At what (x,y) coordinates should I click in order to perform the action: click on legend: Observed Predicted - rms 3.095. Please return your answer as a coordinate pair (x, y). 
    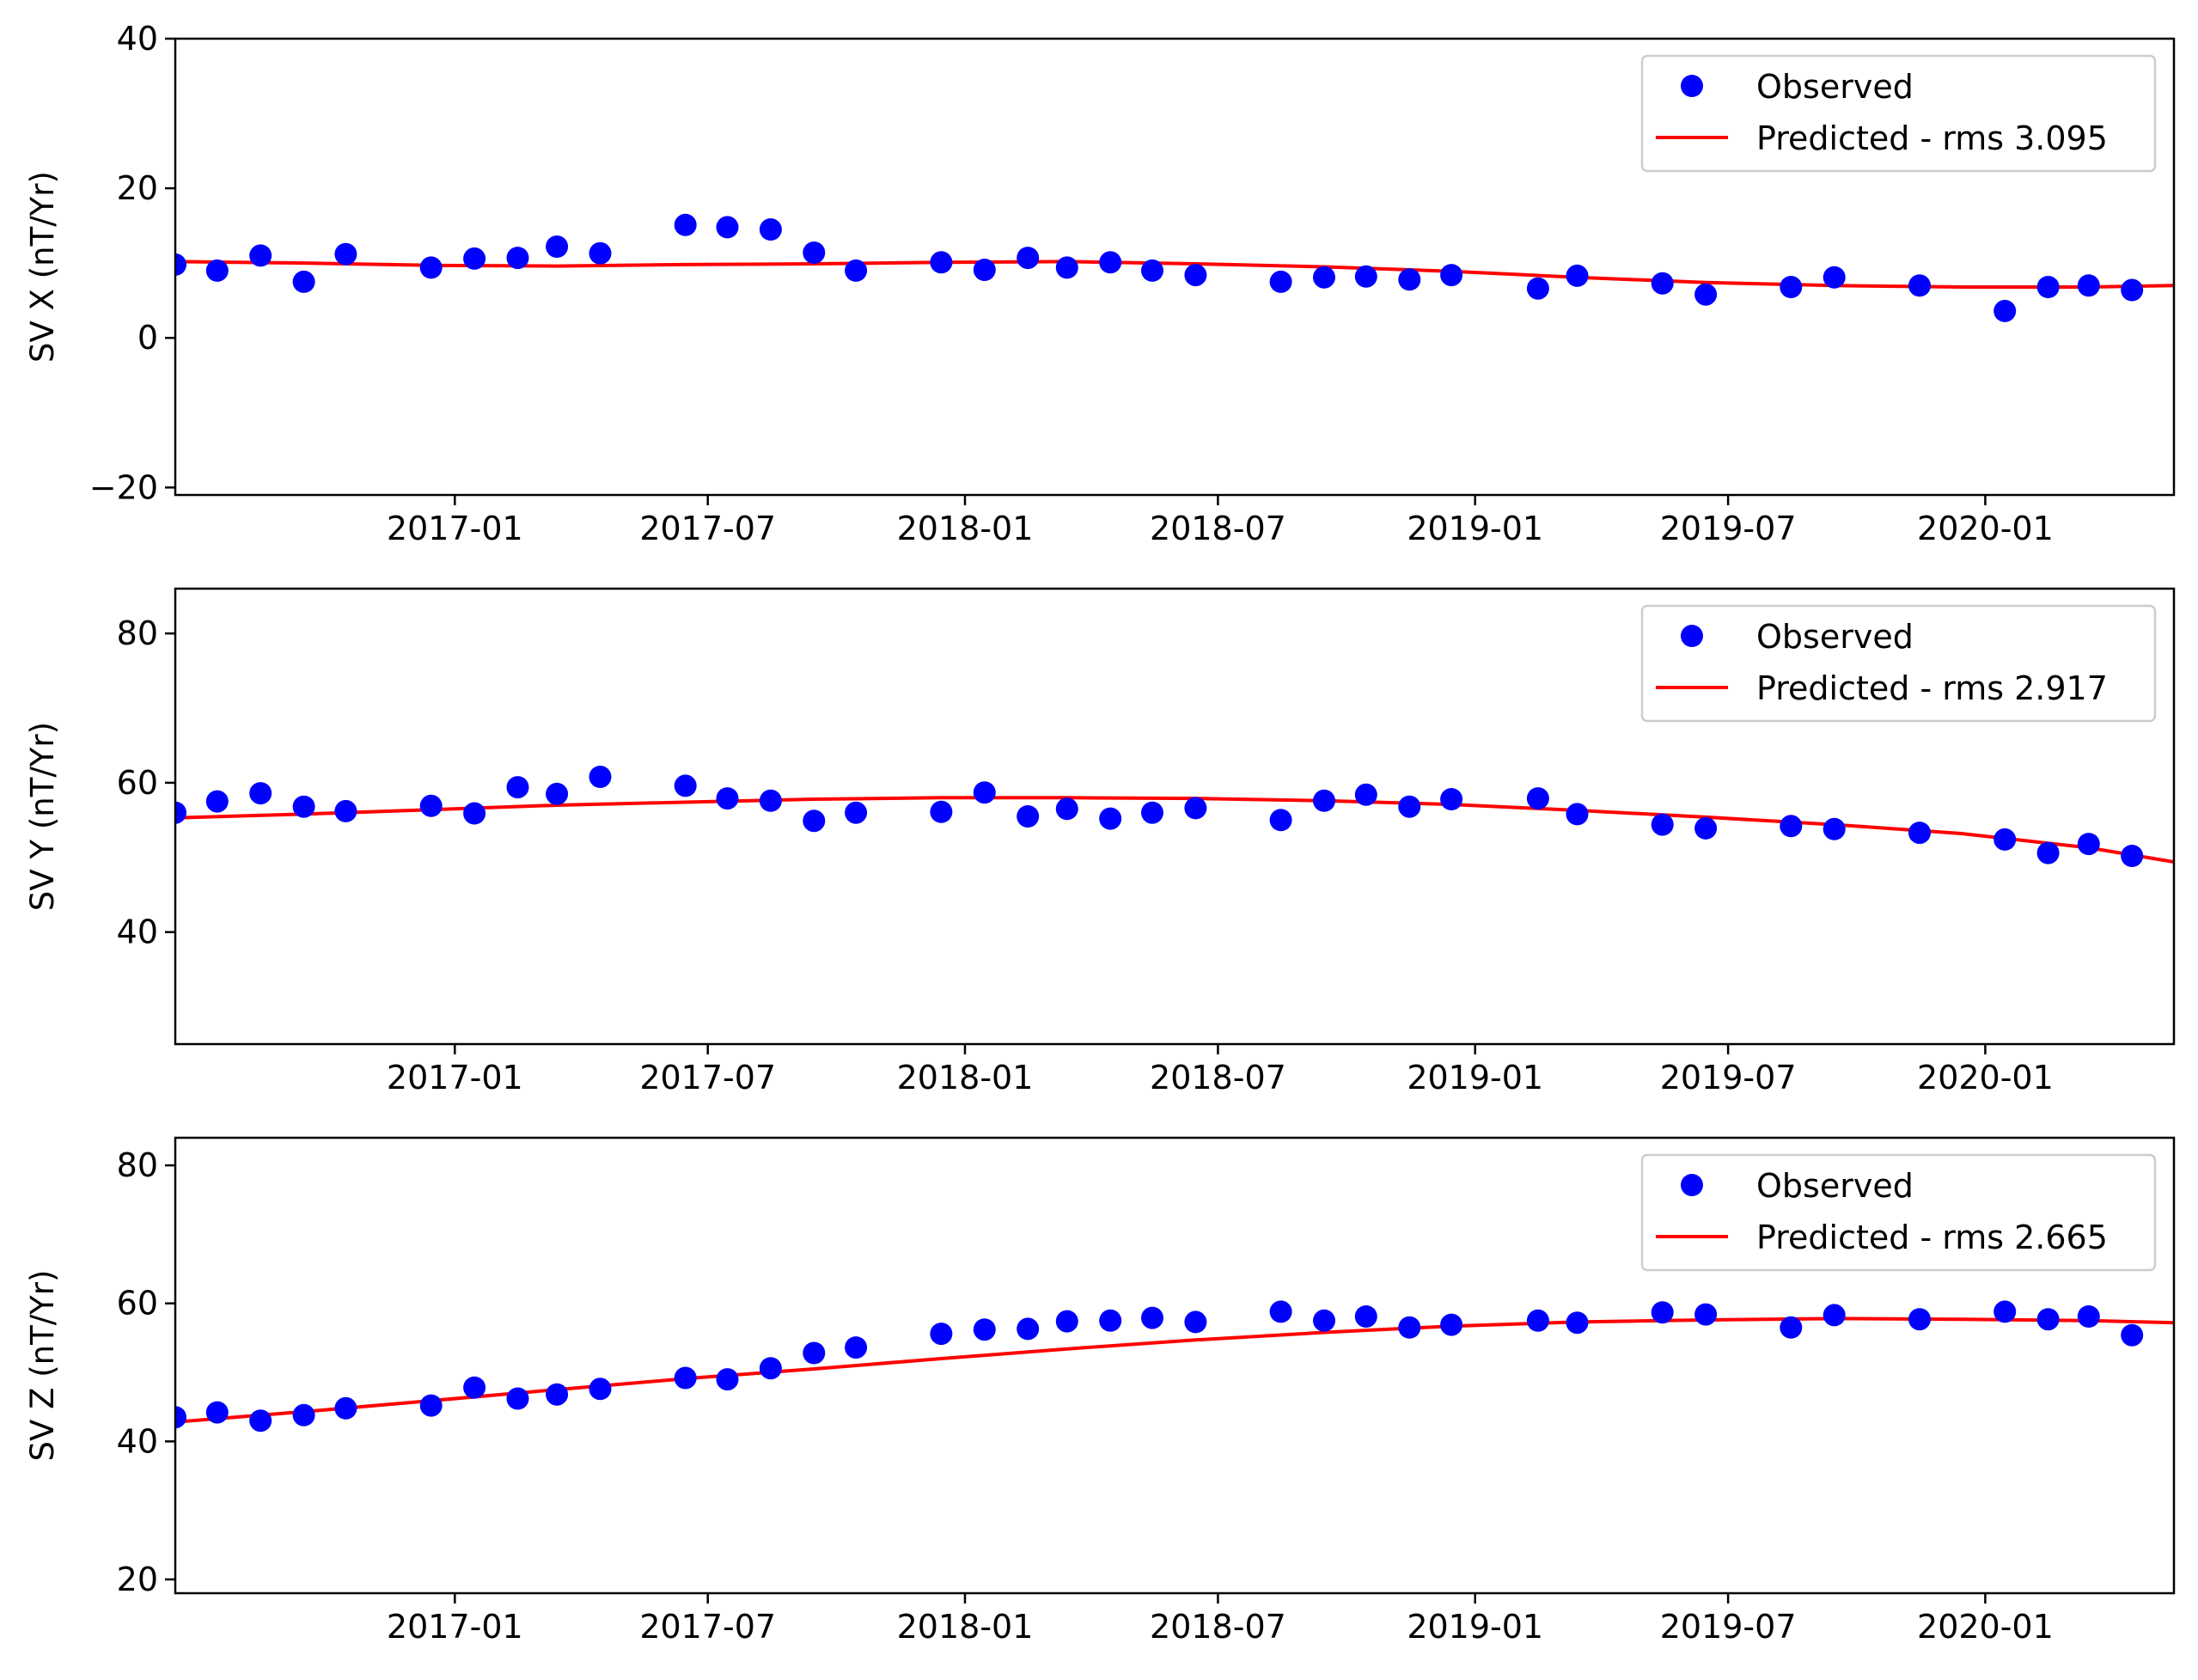
    Looking at the image, I should click on (1899, 114).